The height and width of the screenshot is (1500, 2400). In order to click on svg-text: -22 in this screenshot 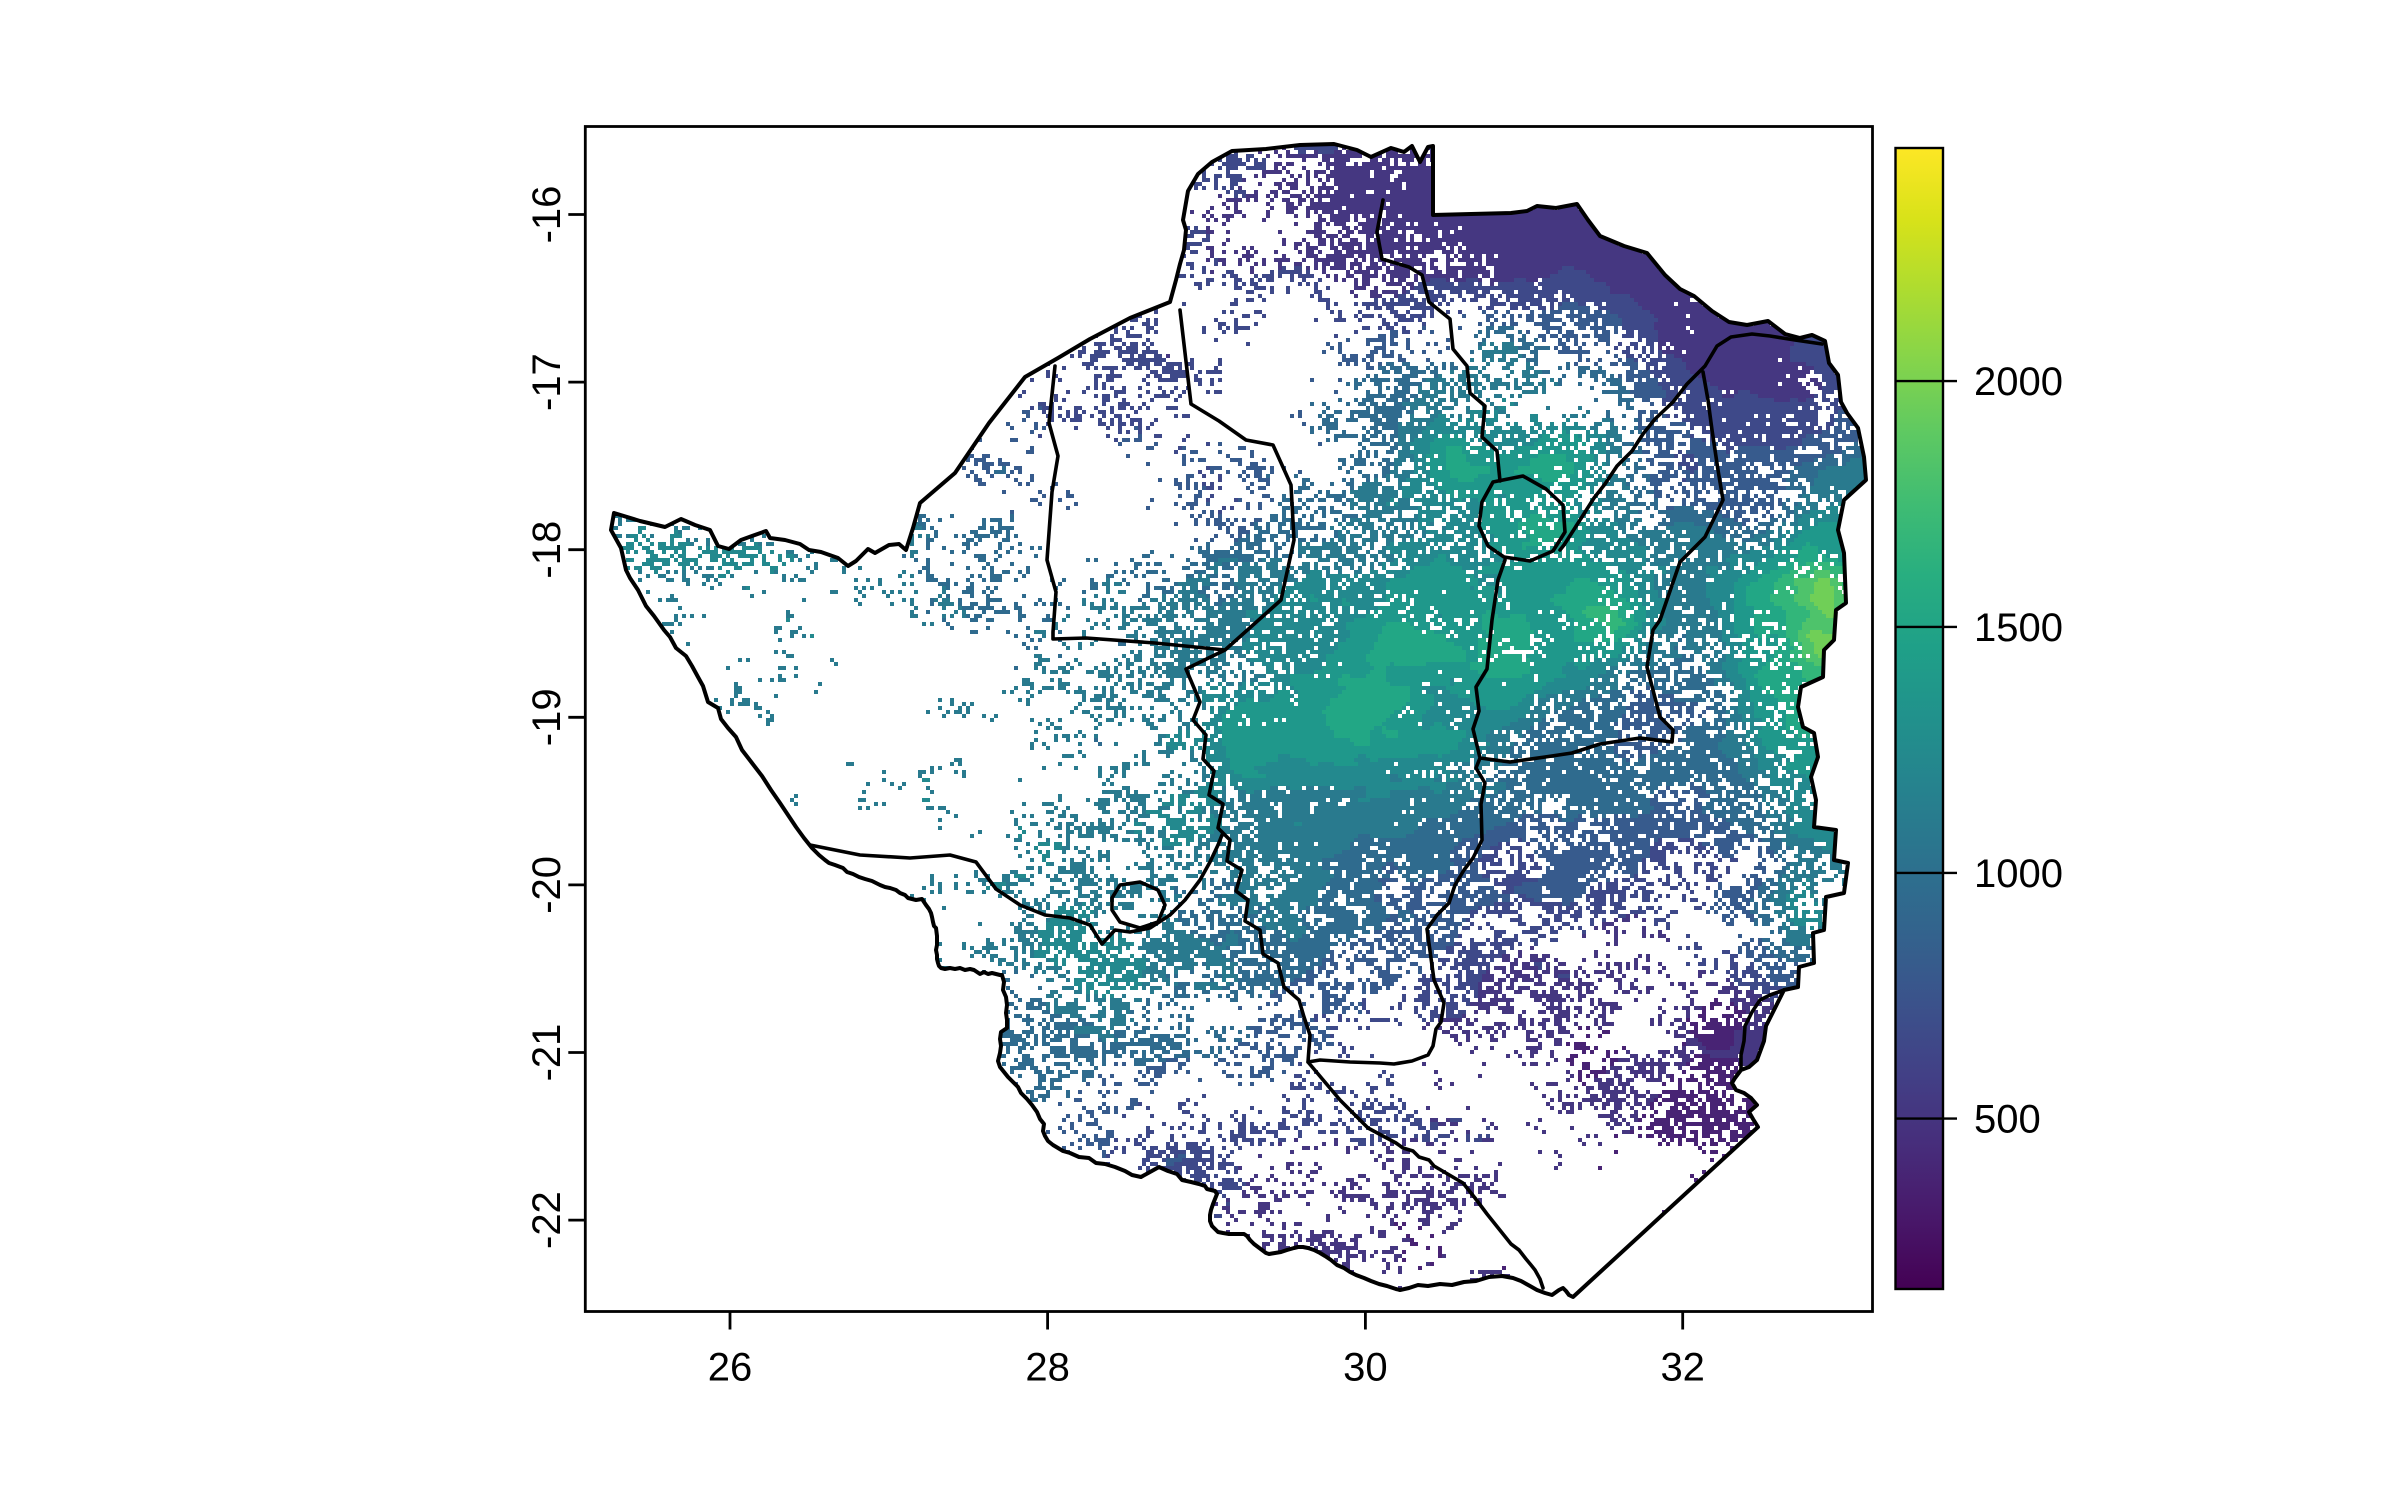, I will do `click(547, 1220)`.